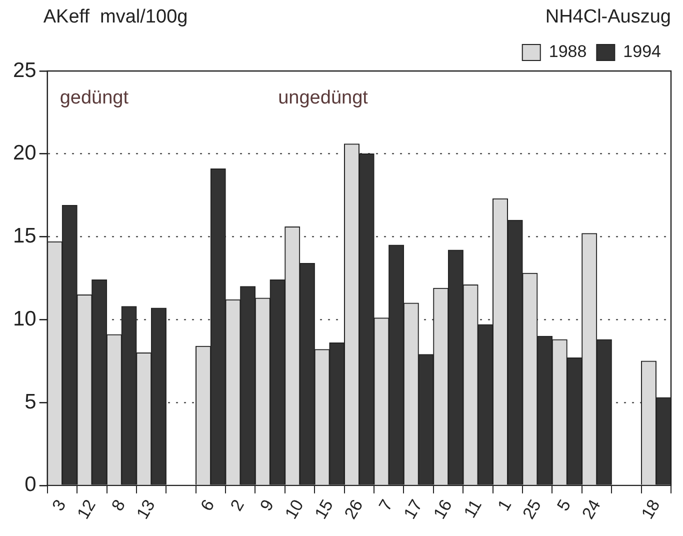 The width and height of the screenshot is (683, 536). I want to click on x-tick-label: 15, so click(324, 509).